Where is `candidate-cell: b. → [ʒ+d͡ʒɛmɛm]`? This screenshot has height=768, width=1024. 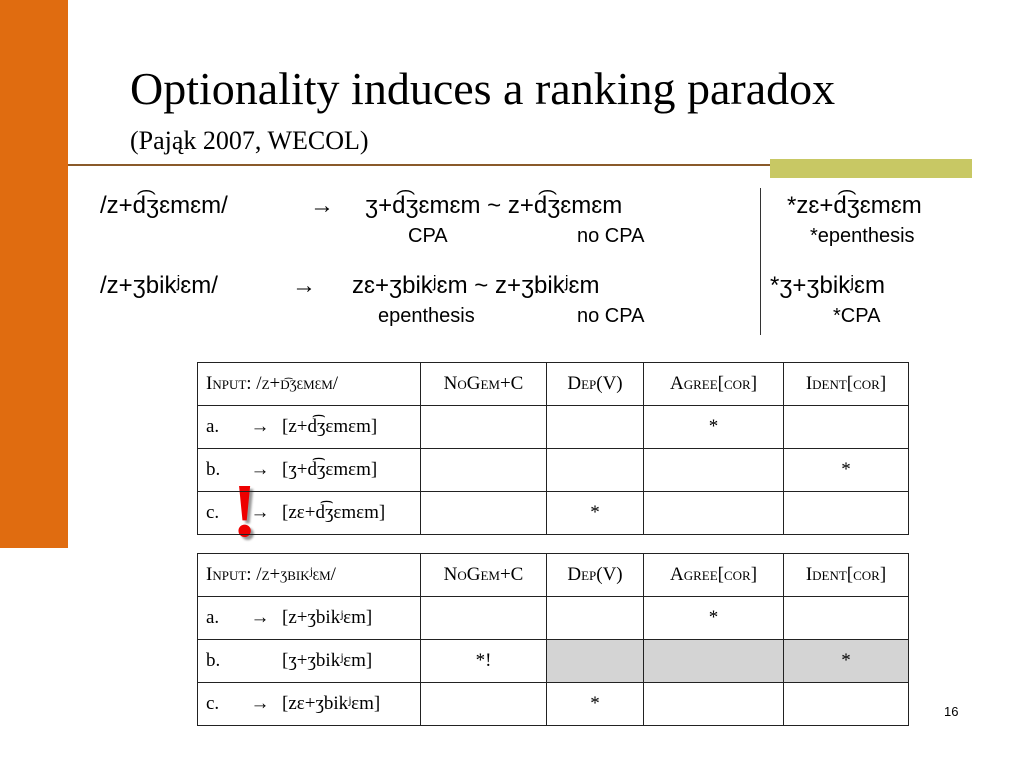 candidate-cell: b. → [ʒ+d͡ʒɛmɛm] is located at coordinates (309, 470).